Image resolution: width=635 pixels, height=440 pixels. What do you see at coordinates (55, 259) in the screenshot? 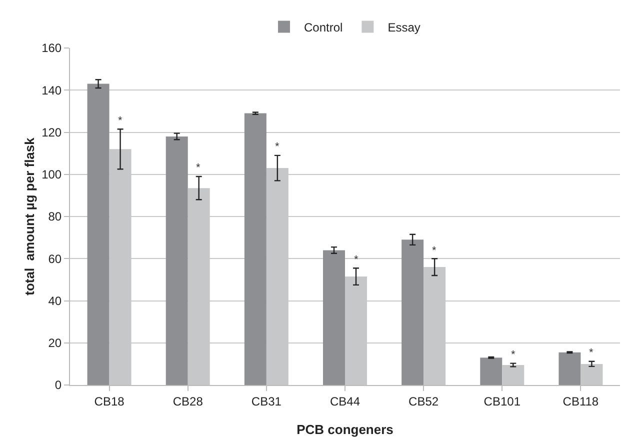
I see `y-tick-label: 60` at bounding box center [55, 259].